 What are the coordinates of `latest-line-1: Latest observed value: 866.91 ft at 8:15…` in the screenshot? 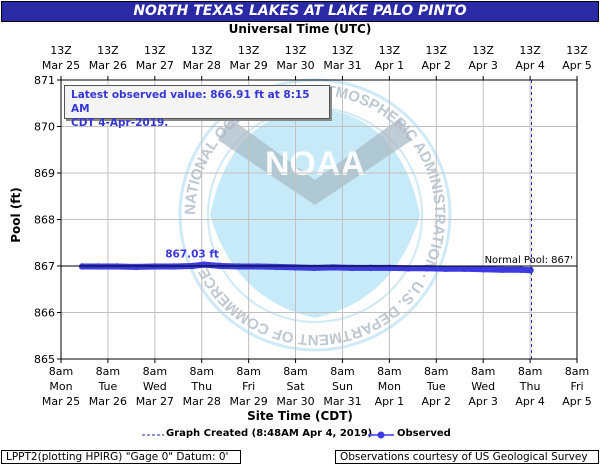 It's located at (190, 102).